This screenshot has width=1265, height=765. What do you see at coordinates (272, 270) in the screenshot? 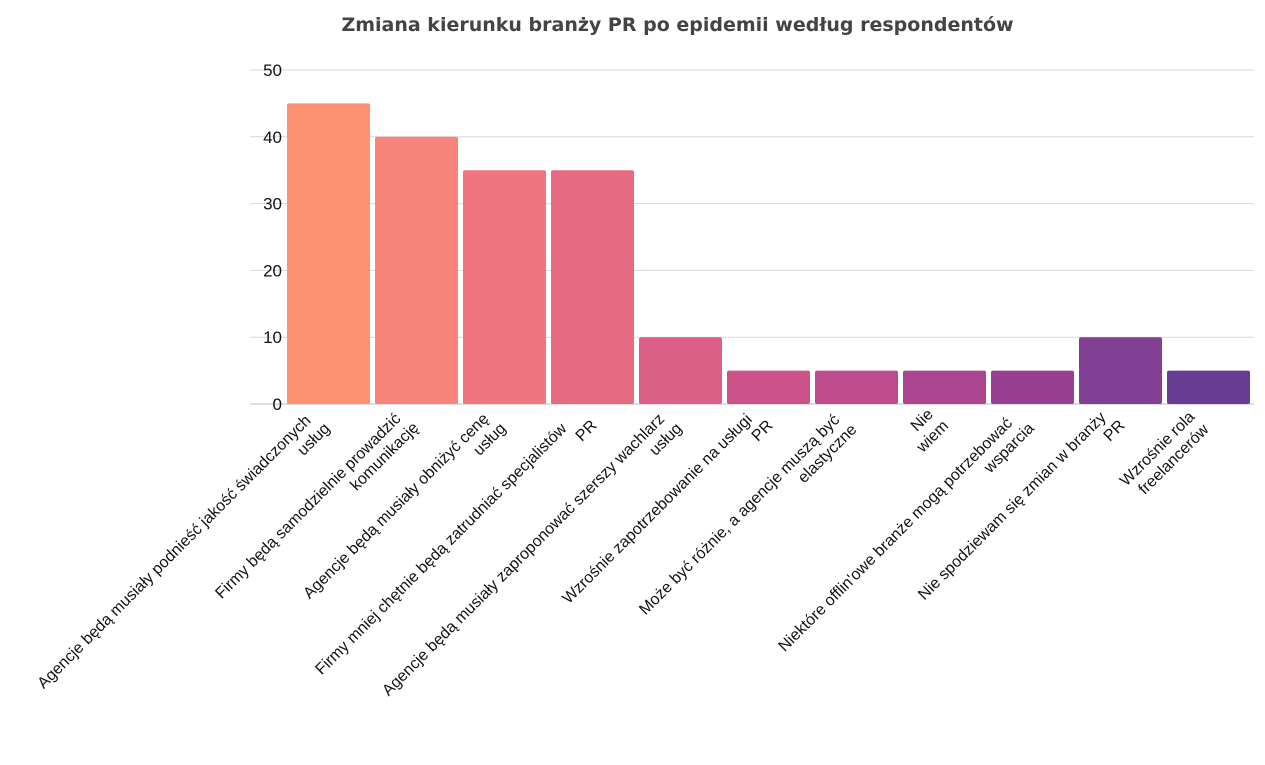
I see `y-tick-label: 20` at bounding box center [272, 270].